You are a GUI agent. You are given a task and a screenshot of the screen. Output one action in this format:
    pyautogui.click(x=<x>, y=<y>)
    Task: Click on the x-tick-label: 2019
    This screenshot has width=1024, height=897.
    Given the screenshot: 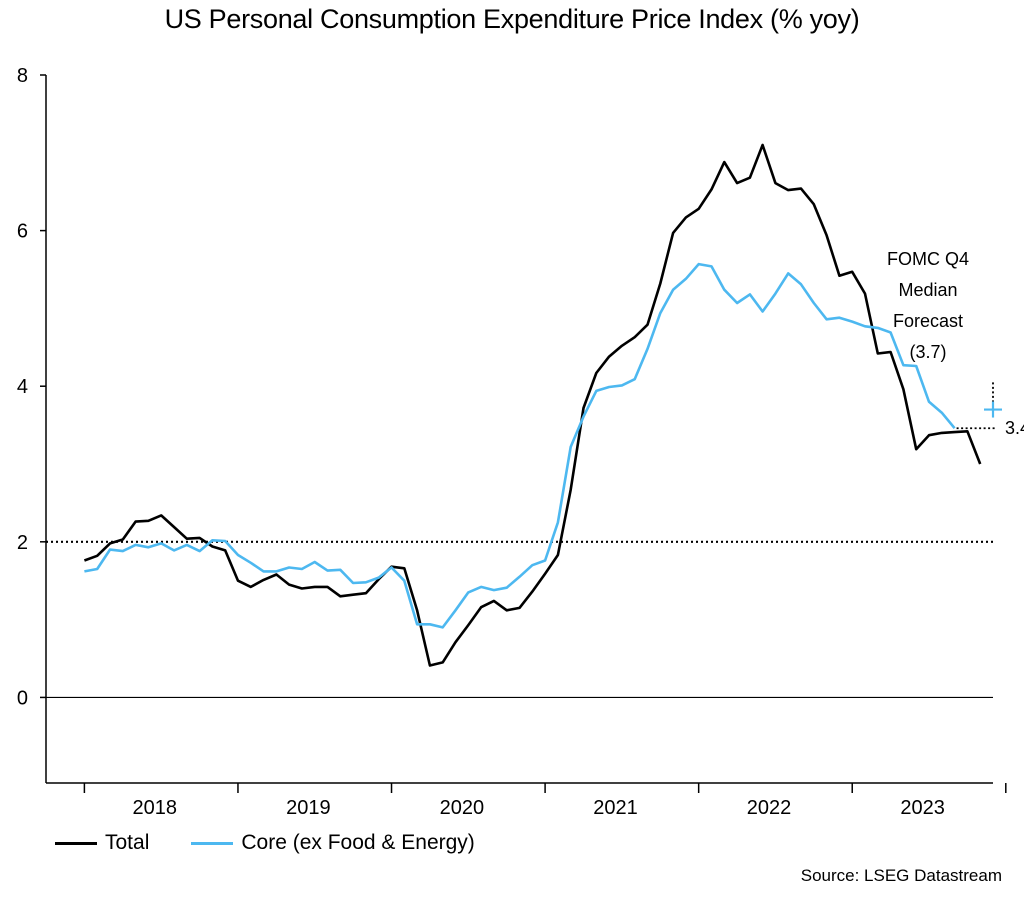 What is the action you would take?
    pyautogui.click(x=308, y=808)
    